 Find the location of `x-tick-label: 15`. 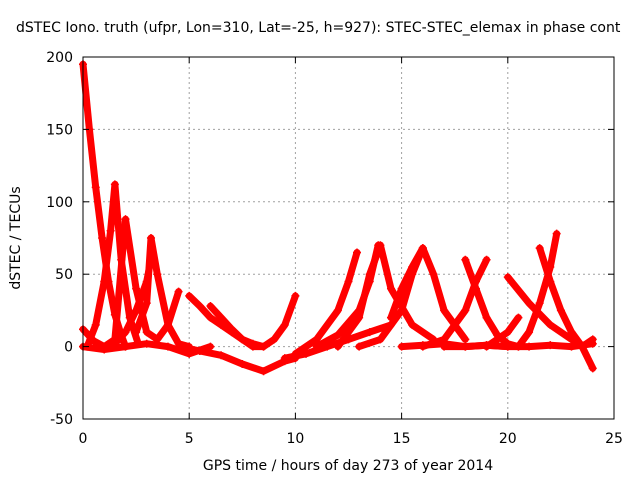

x-tick-label: 15 is located at coordinates (402, 439).